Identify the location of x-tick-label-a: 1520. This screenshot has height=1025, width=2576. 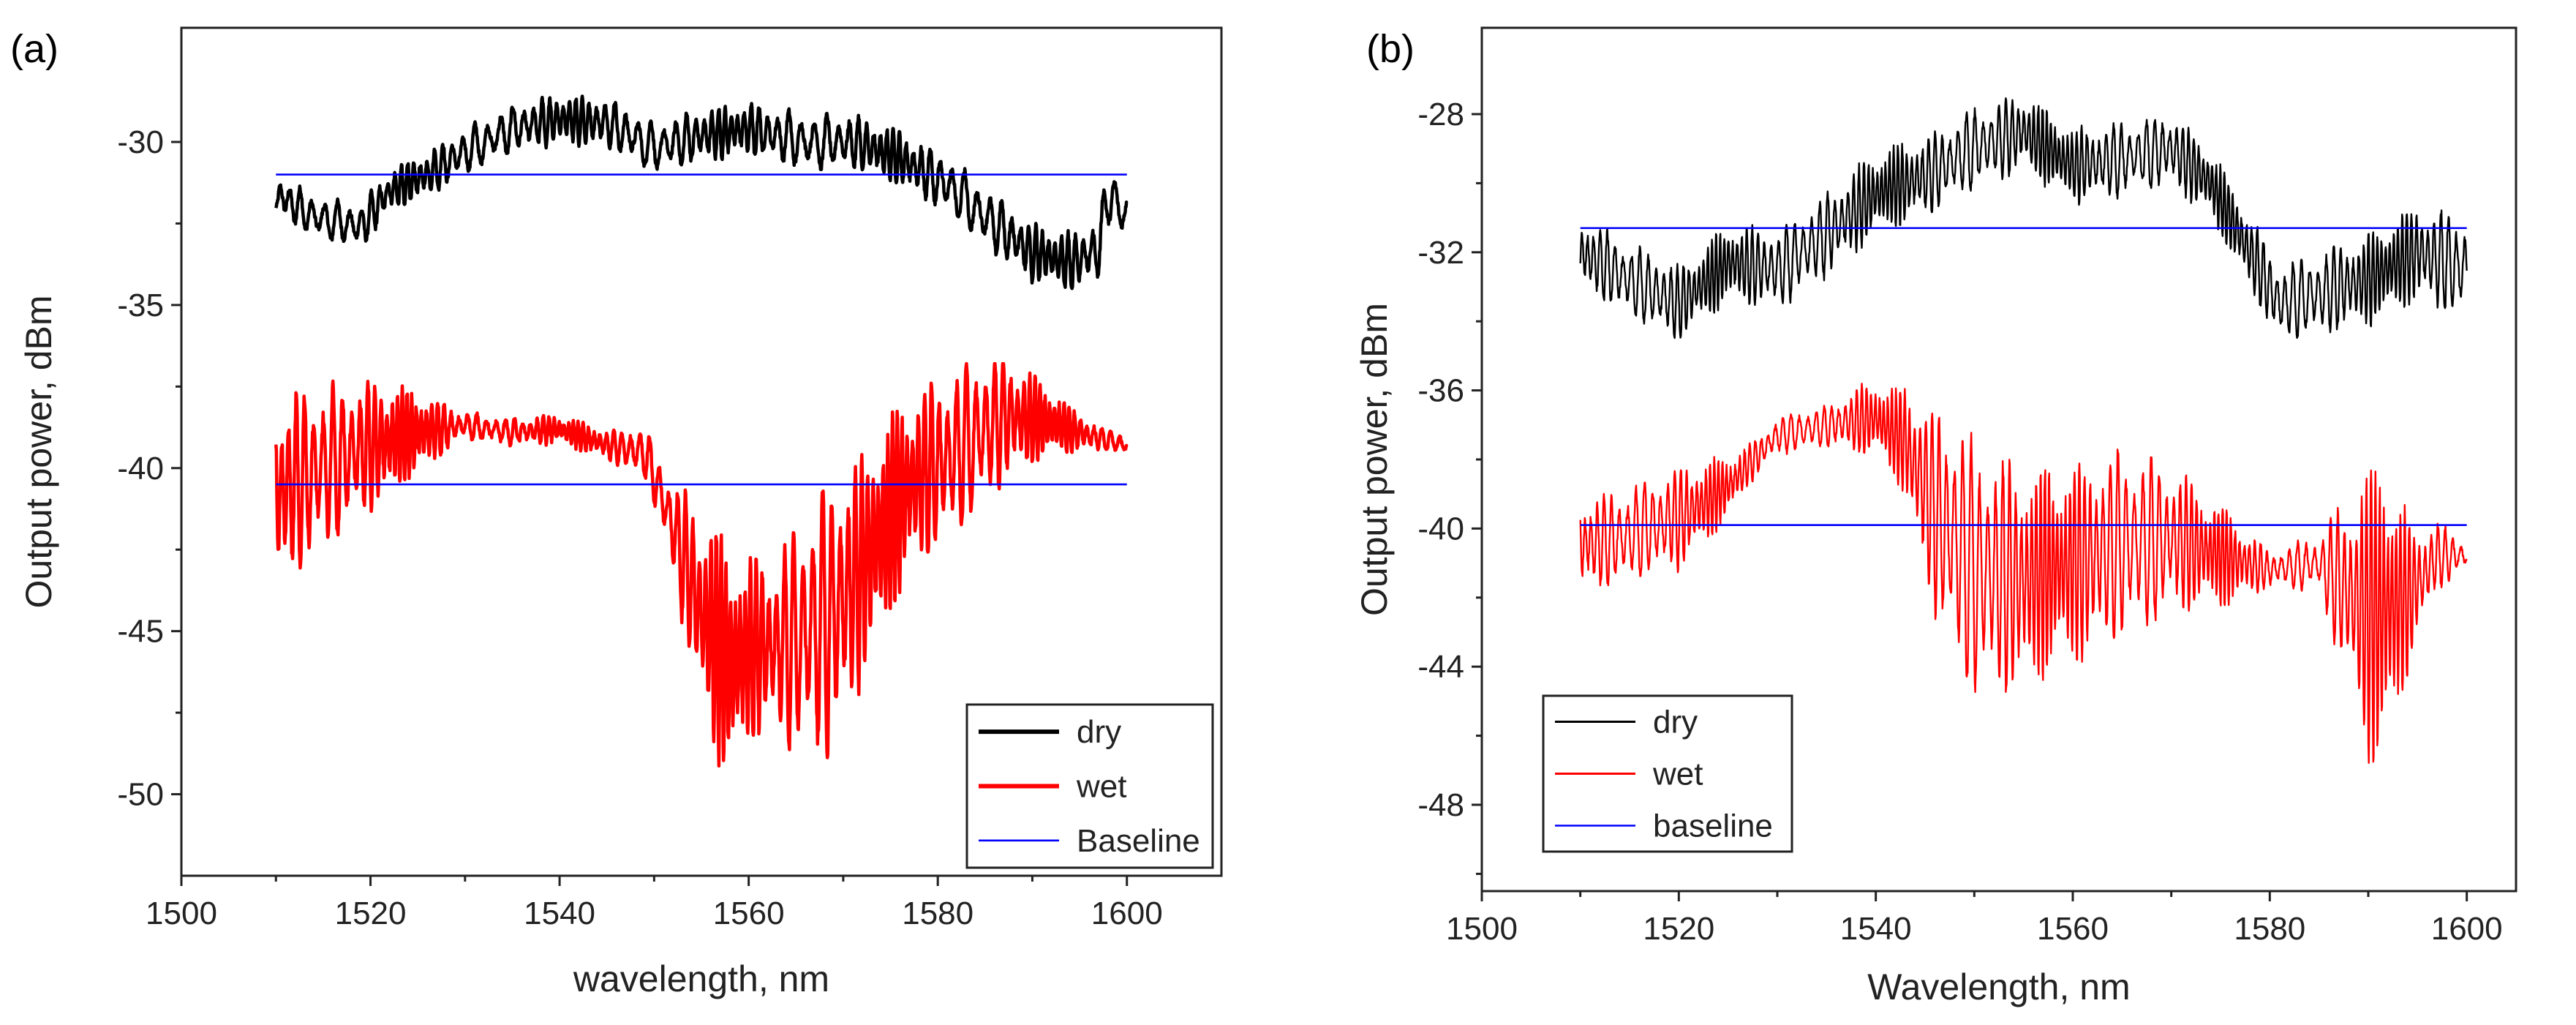
(371, 914).